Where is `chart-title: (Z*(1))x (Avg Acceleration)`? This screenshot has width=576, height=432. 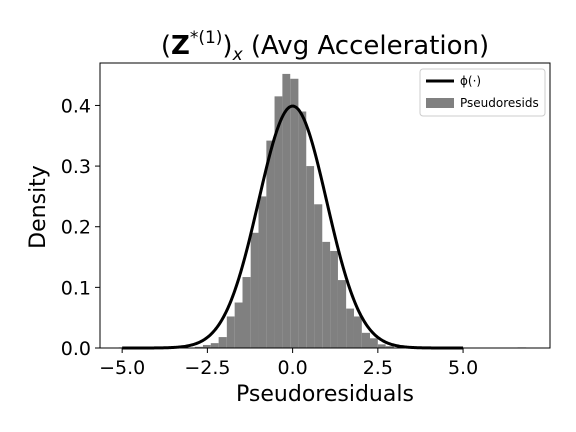 chart-title: (Z*(1))x (Avg Acceleration) is located at coordinates (325, 46).